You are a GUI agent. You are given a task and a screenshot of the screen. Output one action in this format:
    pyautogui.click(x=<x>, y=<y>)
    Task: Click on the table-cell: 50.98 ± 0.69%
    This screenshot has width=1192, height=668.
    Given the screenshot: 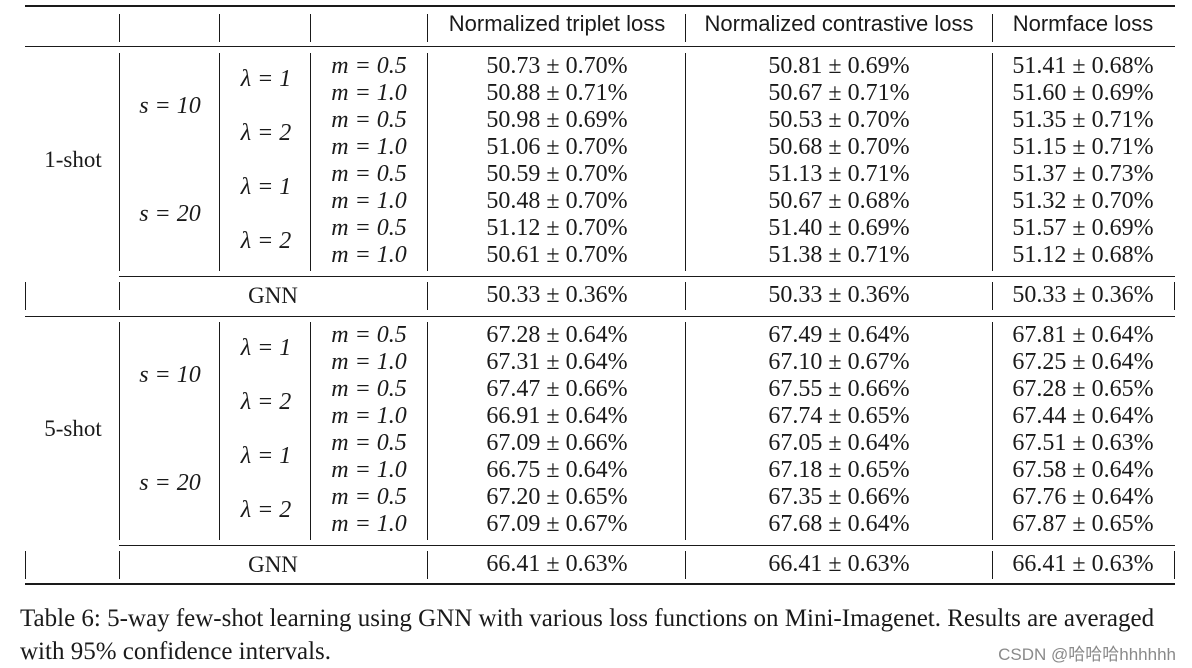 What is the action you would take?
    pyautogui.click(x=557, y=120)
    